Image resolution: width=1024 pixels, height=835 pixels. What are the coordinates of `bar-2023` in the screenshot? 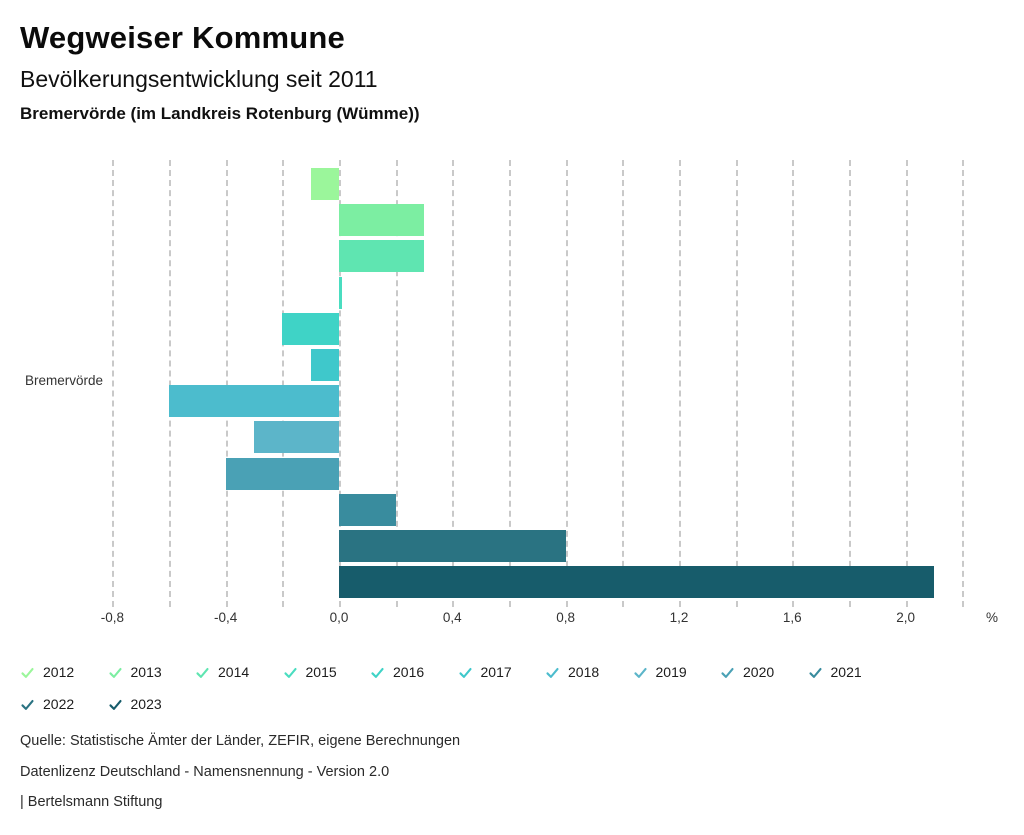 It's located at (636, 582).